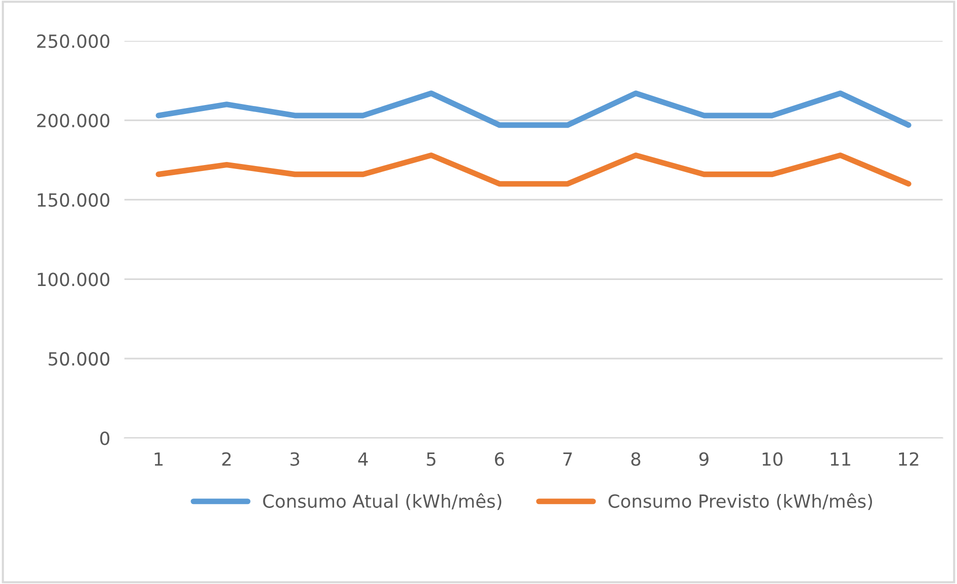  Describe the element at coordinates (226, 459) in the screenshot. I see `x-tick-label: 2` at that location.